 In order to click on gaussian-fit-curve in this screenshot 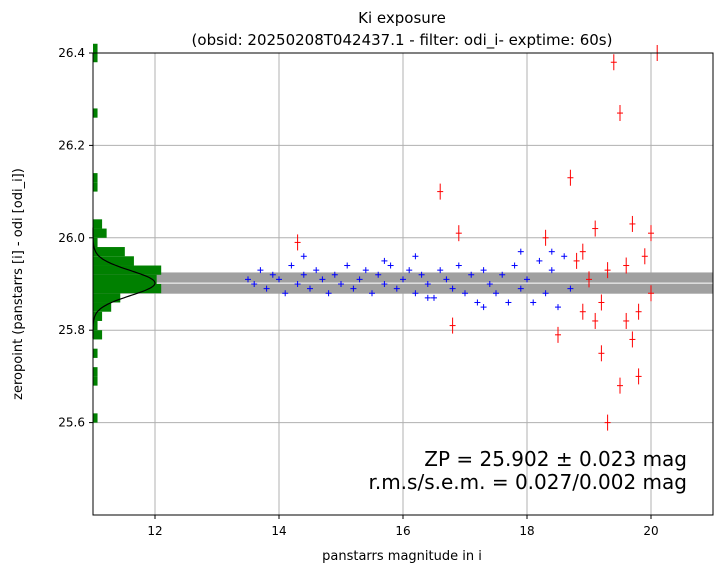, I will do `click(124, 283)`.